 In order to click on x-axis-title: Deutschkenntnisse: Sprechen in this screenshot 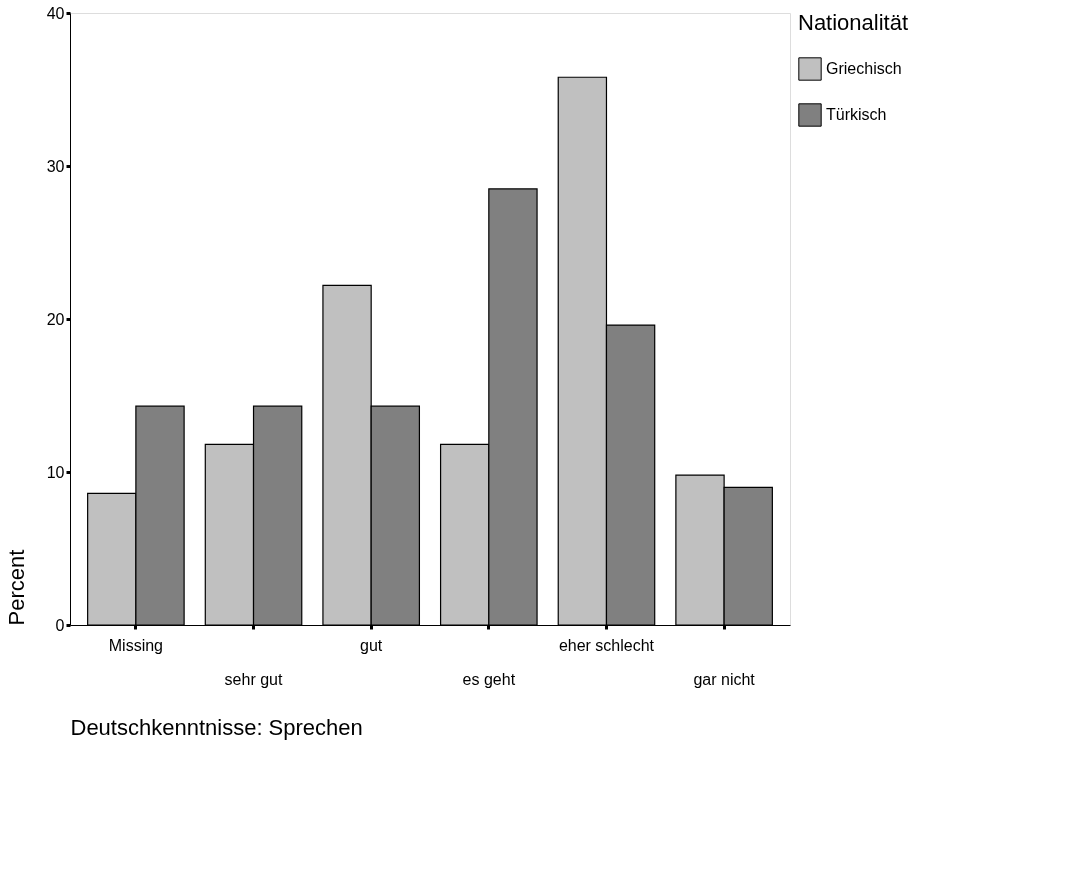, I will do `click(216, 727)`.